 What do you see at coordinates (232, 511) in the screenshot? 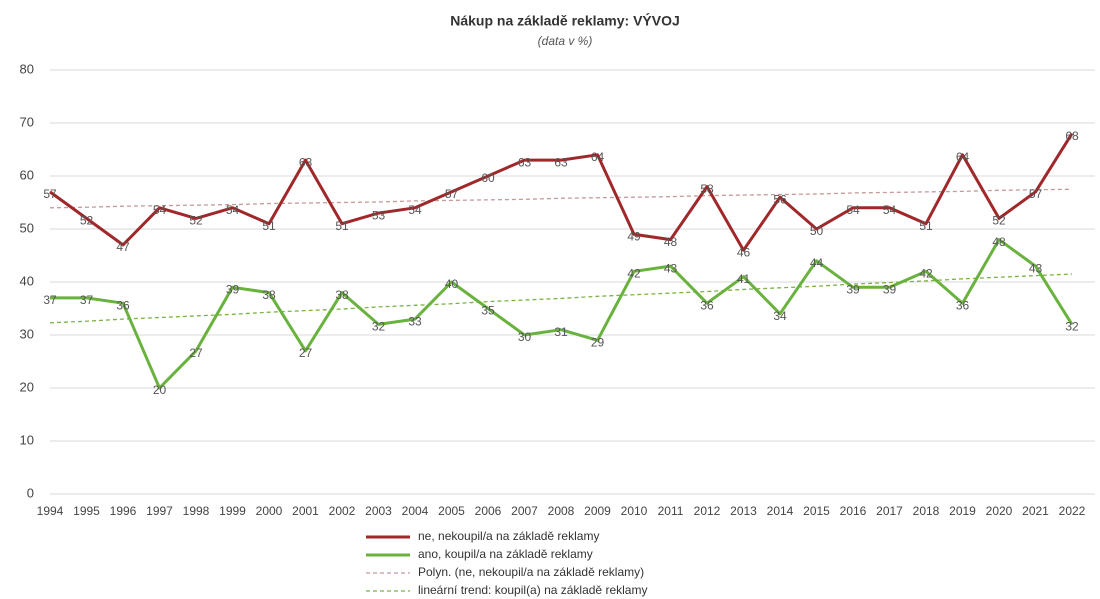
I see `x-tick-label: 1999` at bounding box center [232, 511].